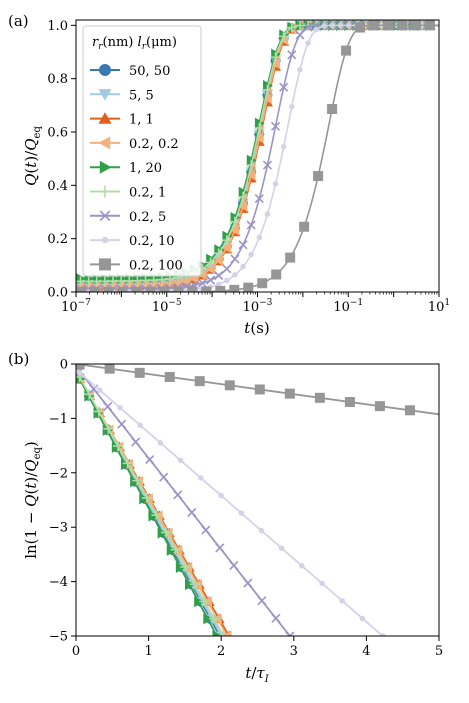 This screenshot has width=469, height=703. Describe the element at coordinates (122, 95) in the screenshot. I see `legend-entry: 5, 5` at that location.